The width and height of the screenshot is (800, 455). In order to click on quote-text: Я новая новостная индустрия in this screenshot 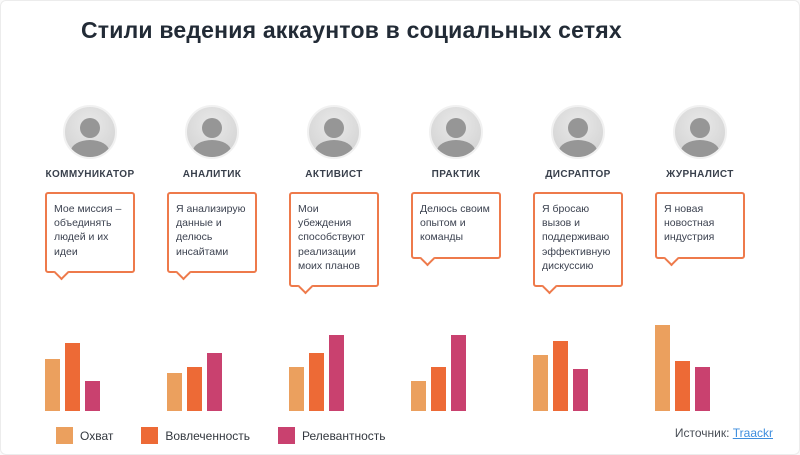, I will do `click(689, 223)`.